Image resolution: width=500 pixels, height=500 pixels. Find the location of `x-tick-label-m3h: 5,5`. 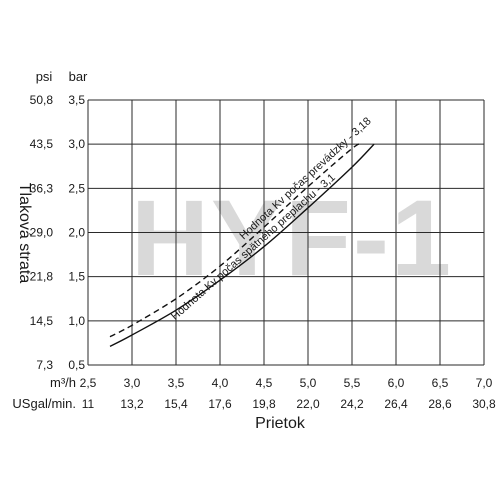

x-tick-label-m3h: 5,5 is located at coordinates (352, 383).